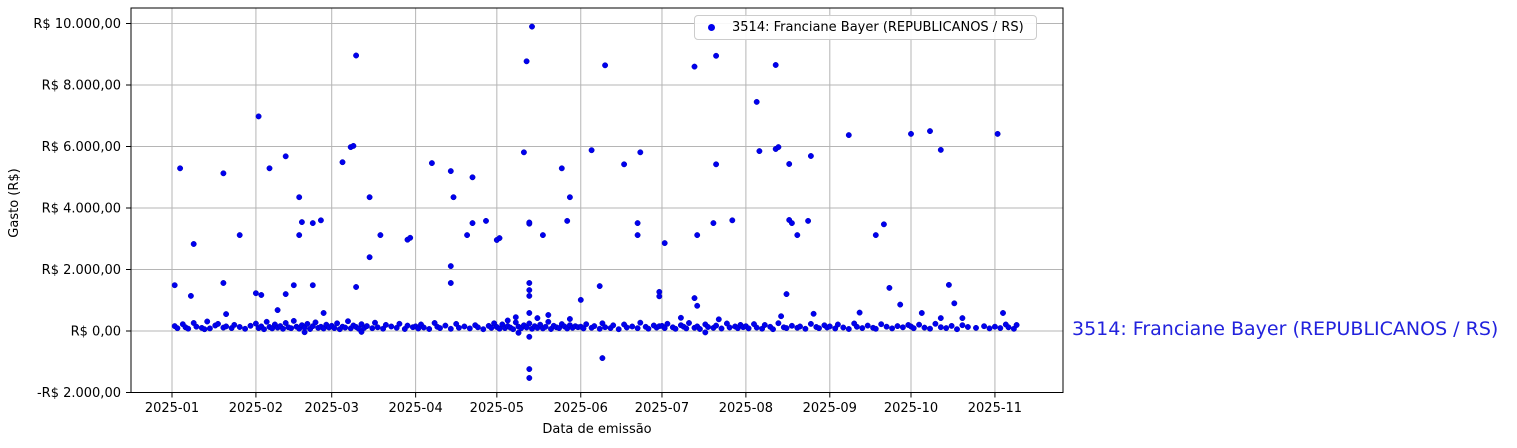 The image size is (1517, 448). I want to click on y-tick-label: R$ 10.000,00, so click(77, 24).